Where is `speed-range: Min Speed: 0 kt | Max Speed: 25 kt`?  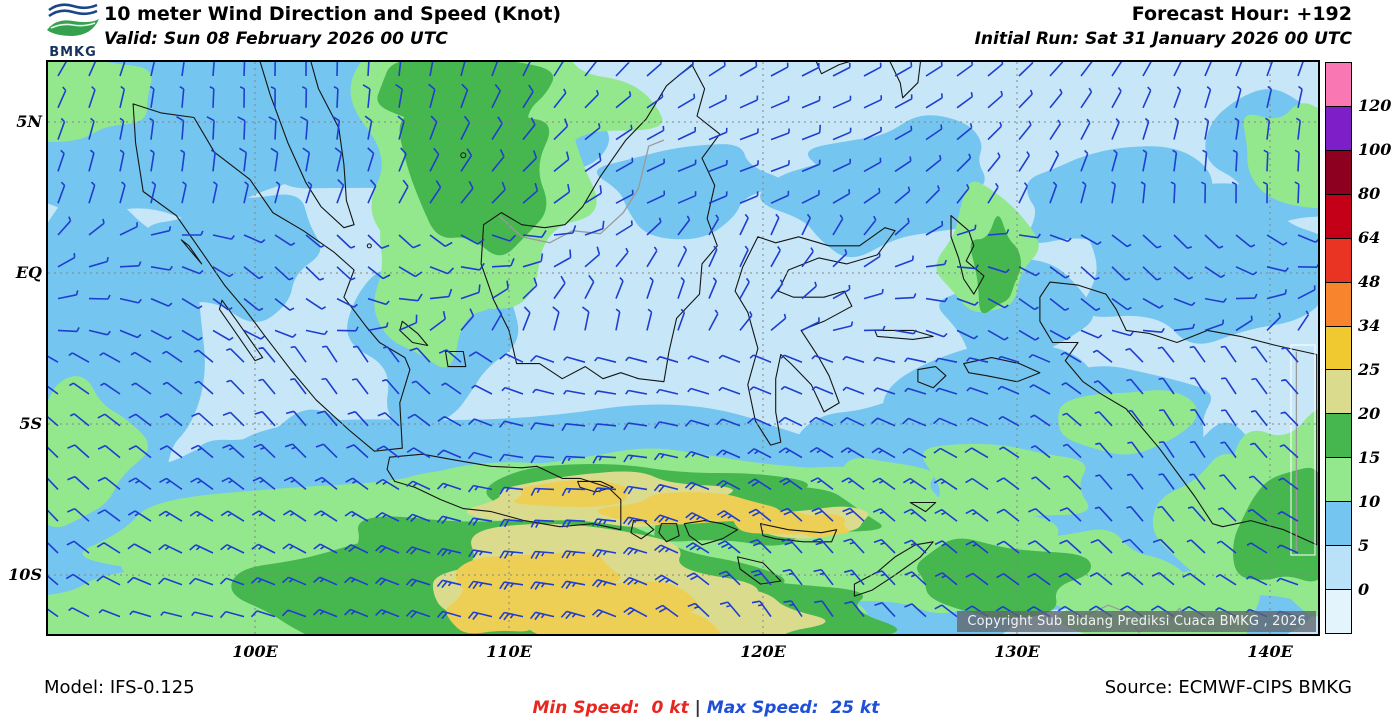 speed-range: Min Speed: 0 kt | Max Speed: 25 kt is located at coordinates (700, 698).